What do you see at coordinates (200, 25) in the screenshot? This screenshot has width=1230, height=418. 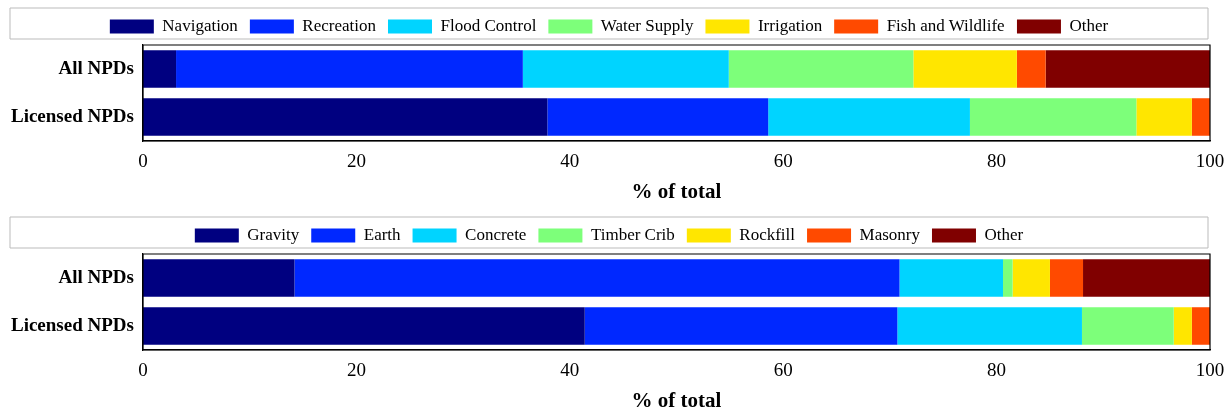 I see `legend-label: Navigation` at bounding box center [200, 25].